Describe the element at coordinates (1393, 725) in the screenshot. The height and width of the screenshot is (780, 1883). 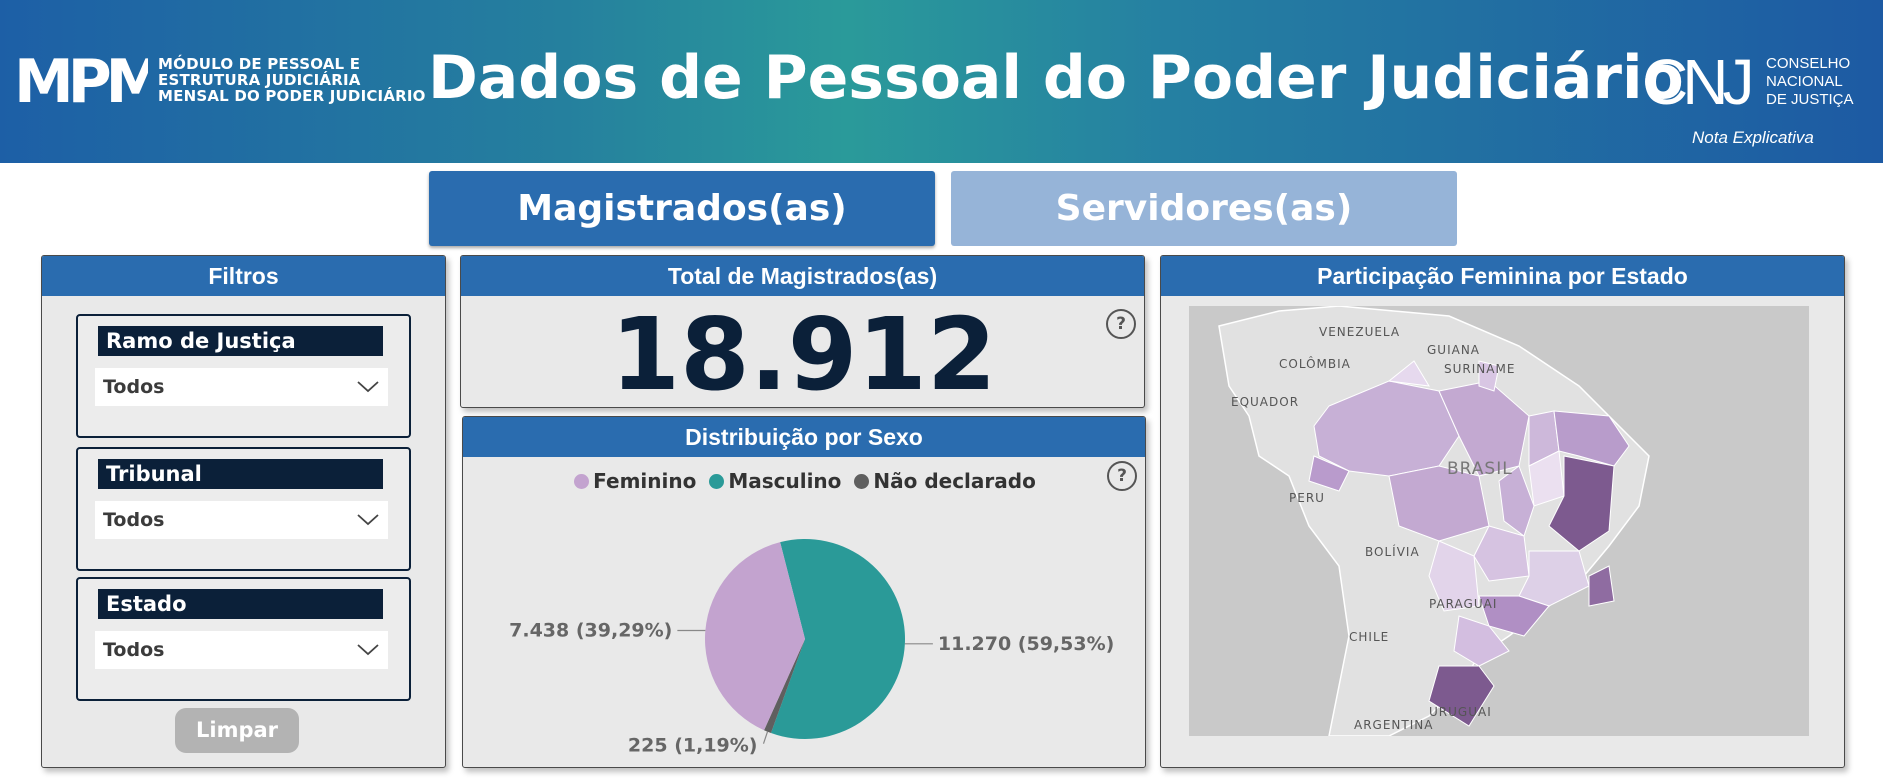
I see `map-label: ARGENTINA` at that location.